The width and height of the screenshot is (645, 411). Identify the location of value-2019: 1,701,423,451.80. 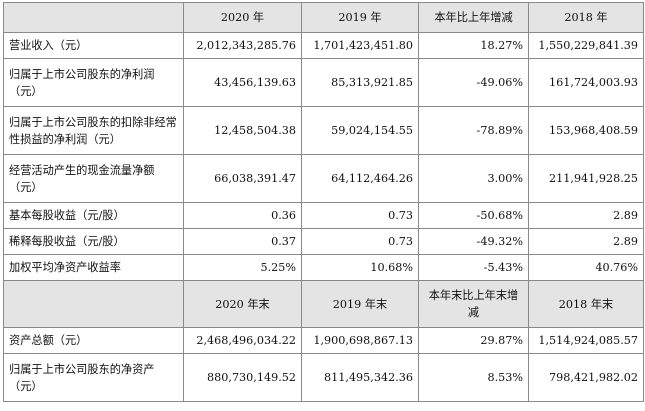
(360, 45).